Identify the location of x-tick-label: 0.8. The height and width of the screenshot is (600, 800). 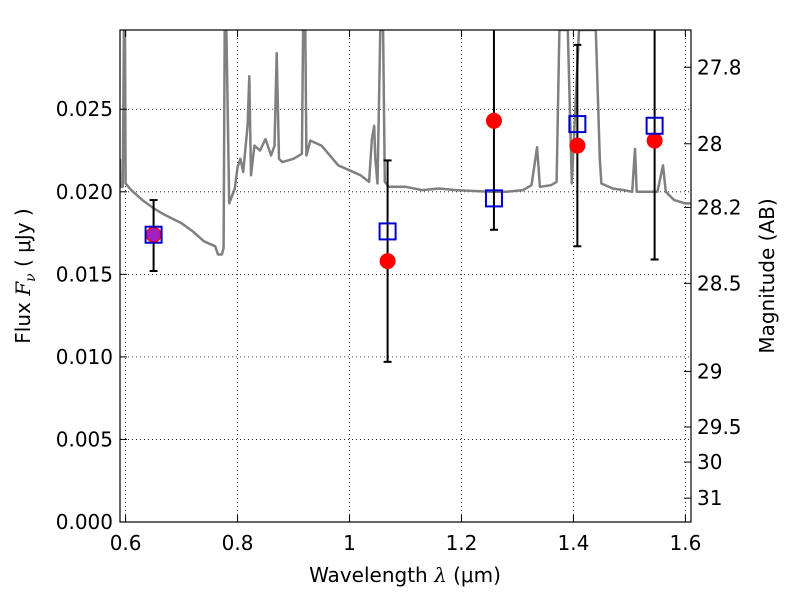
(238, 543).